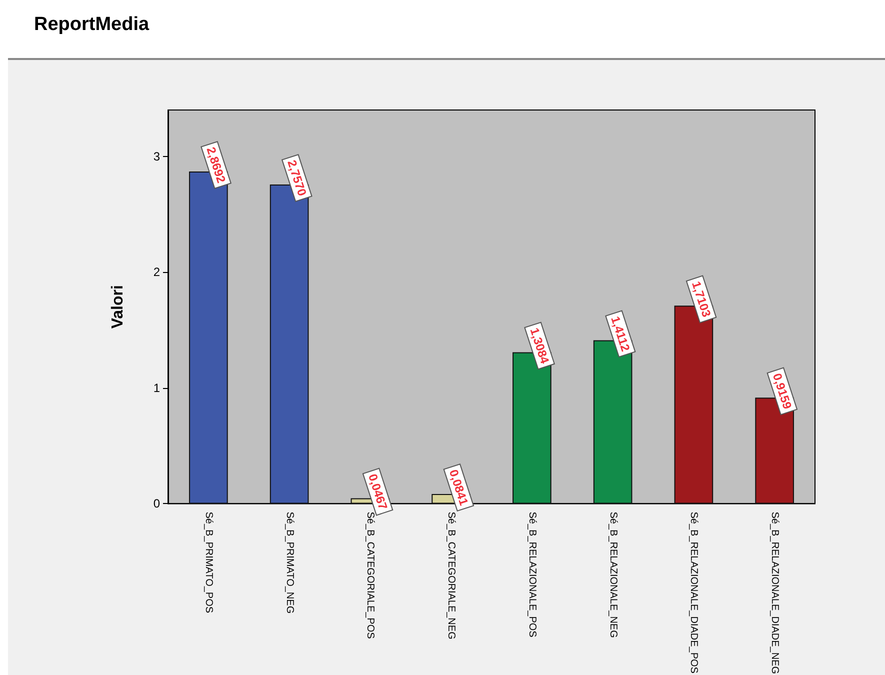 The width and height of the screenshot is (885, 675). What do you see at coordinates (539, 346) in the screenshot?
I see `data-label: 1,3084` at bounding box center [539, 346].